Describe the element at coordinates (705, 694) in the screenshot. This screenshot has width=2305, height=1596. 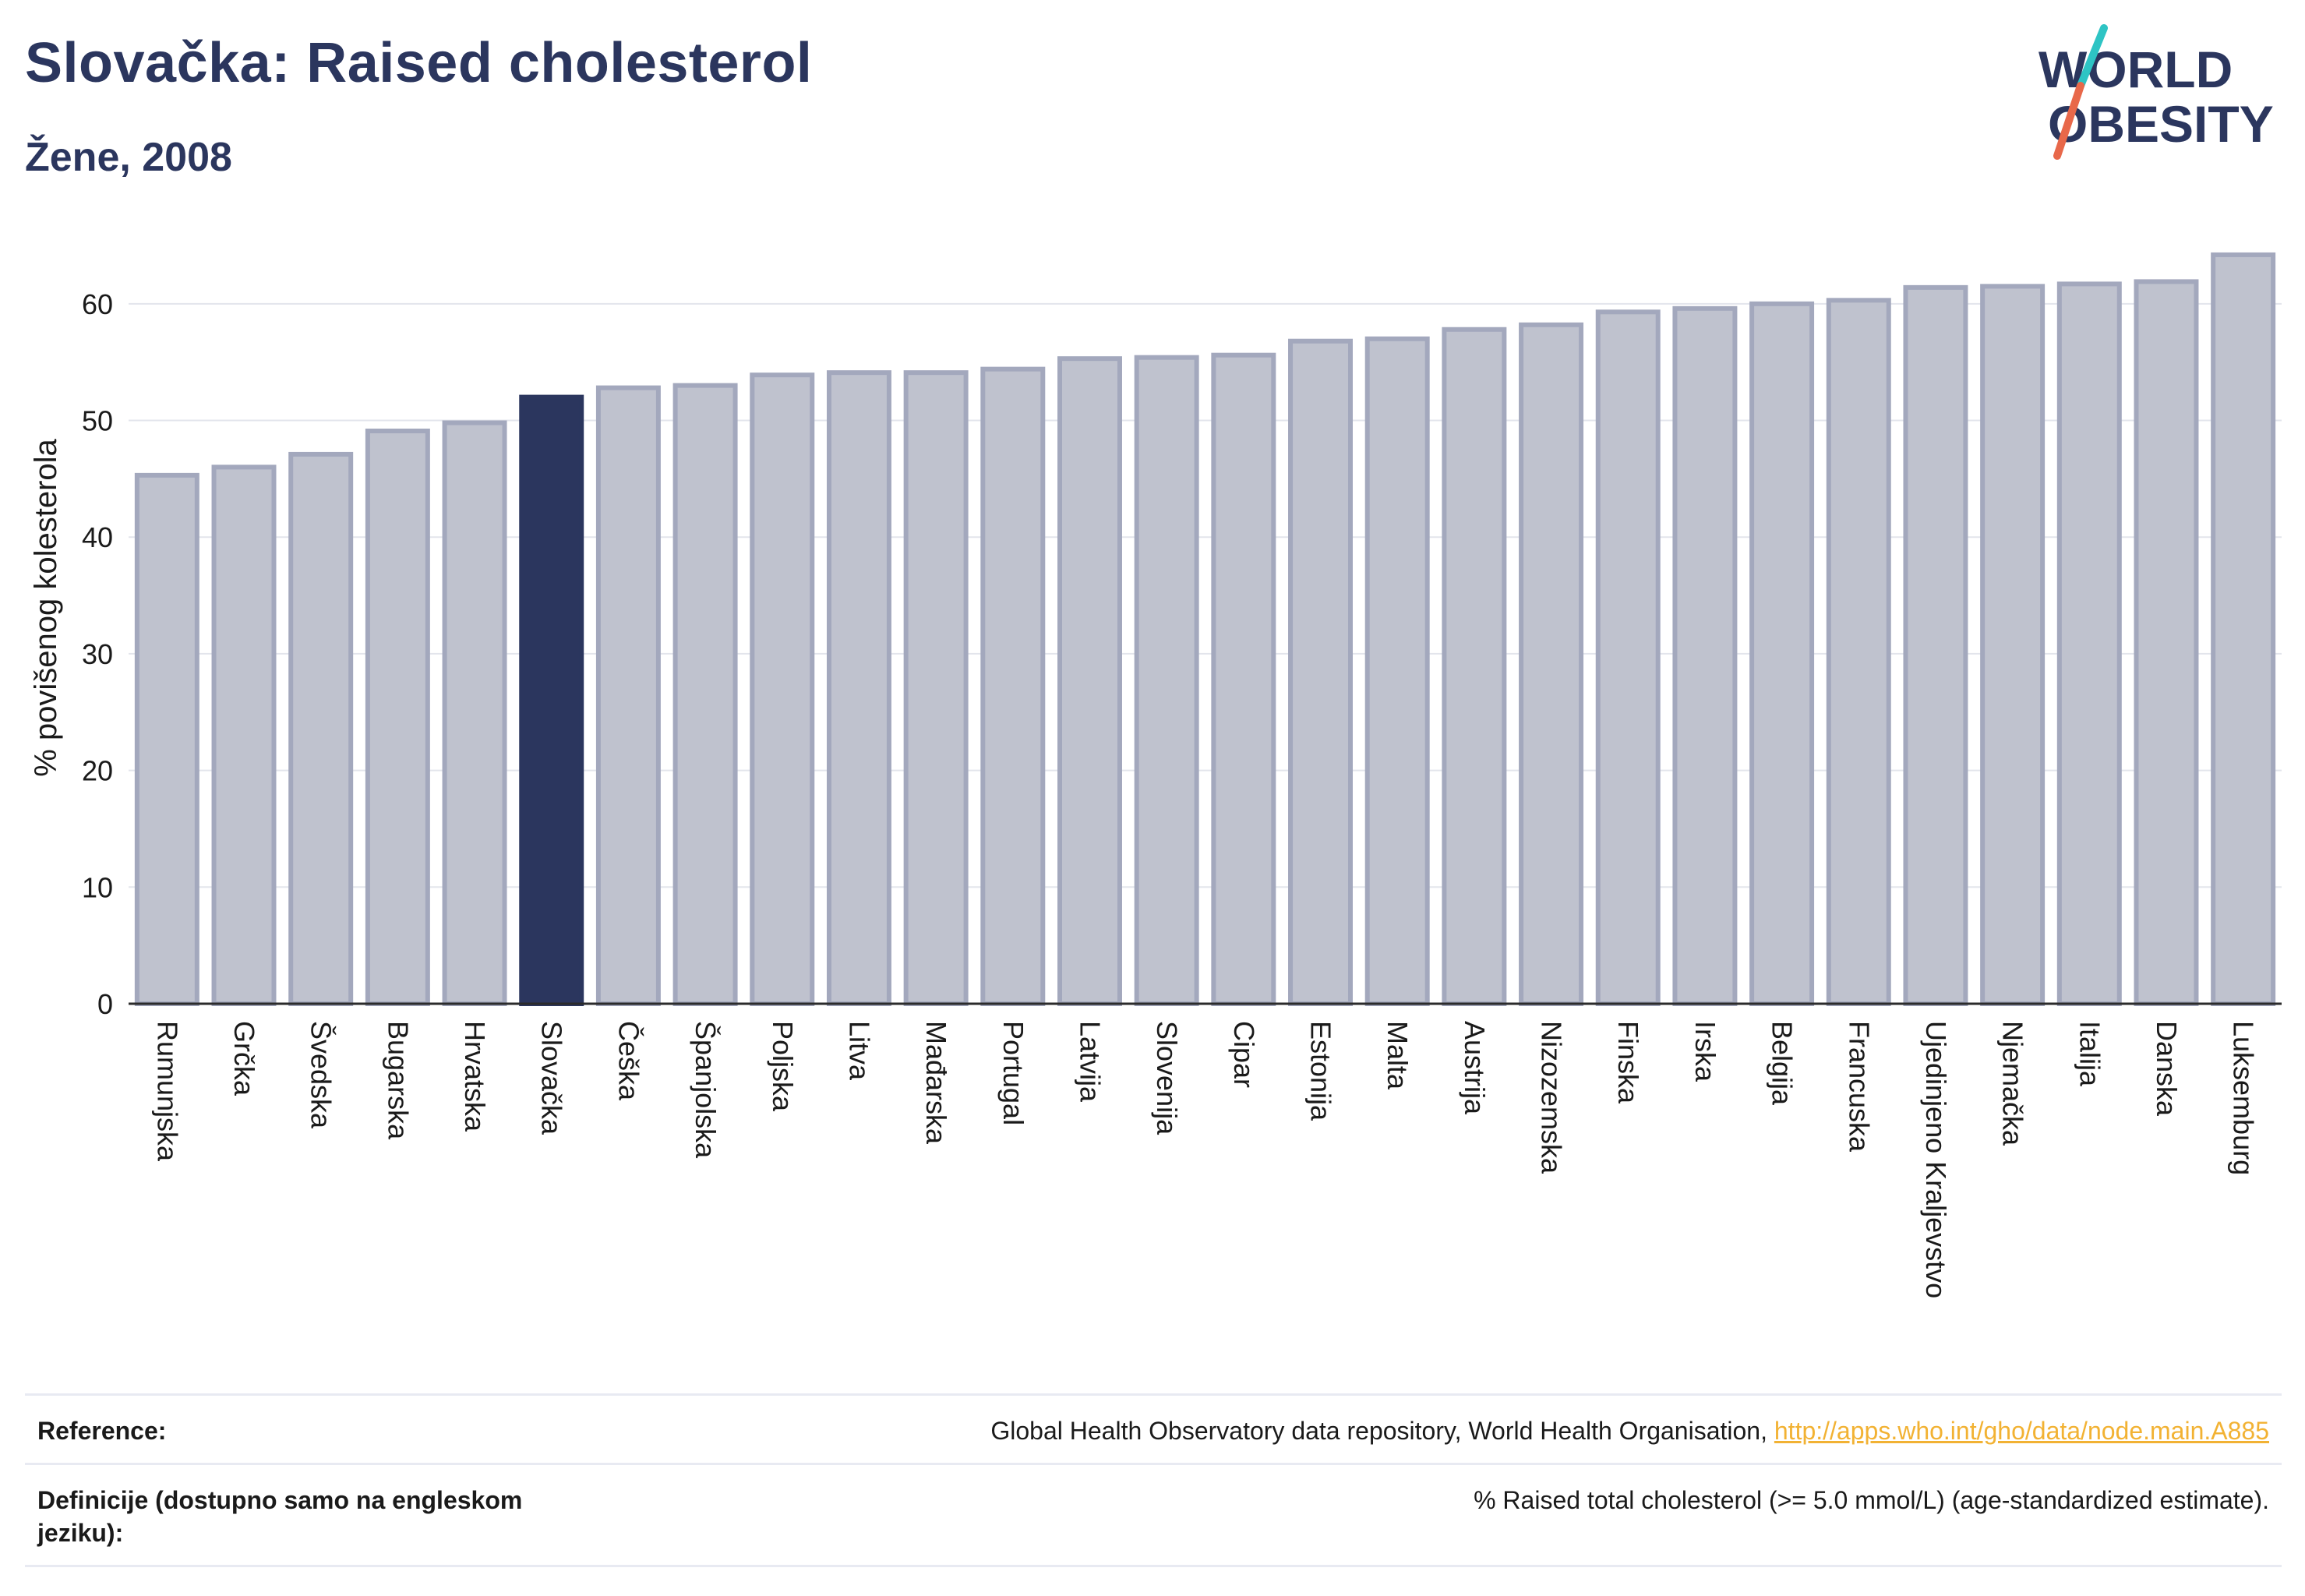
I see `bar-španjolska` at that location.